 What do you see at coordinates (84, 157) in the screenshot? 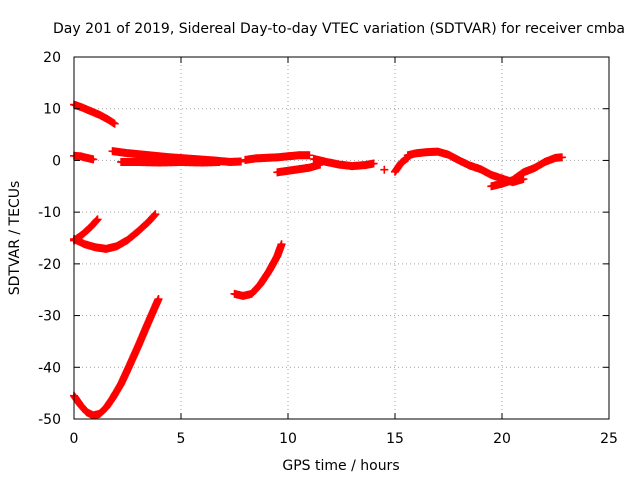
I see `series-arc2` at bounding box center [84, 157].